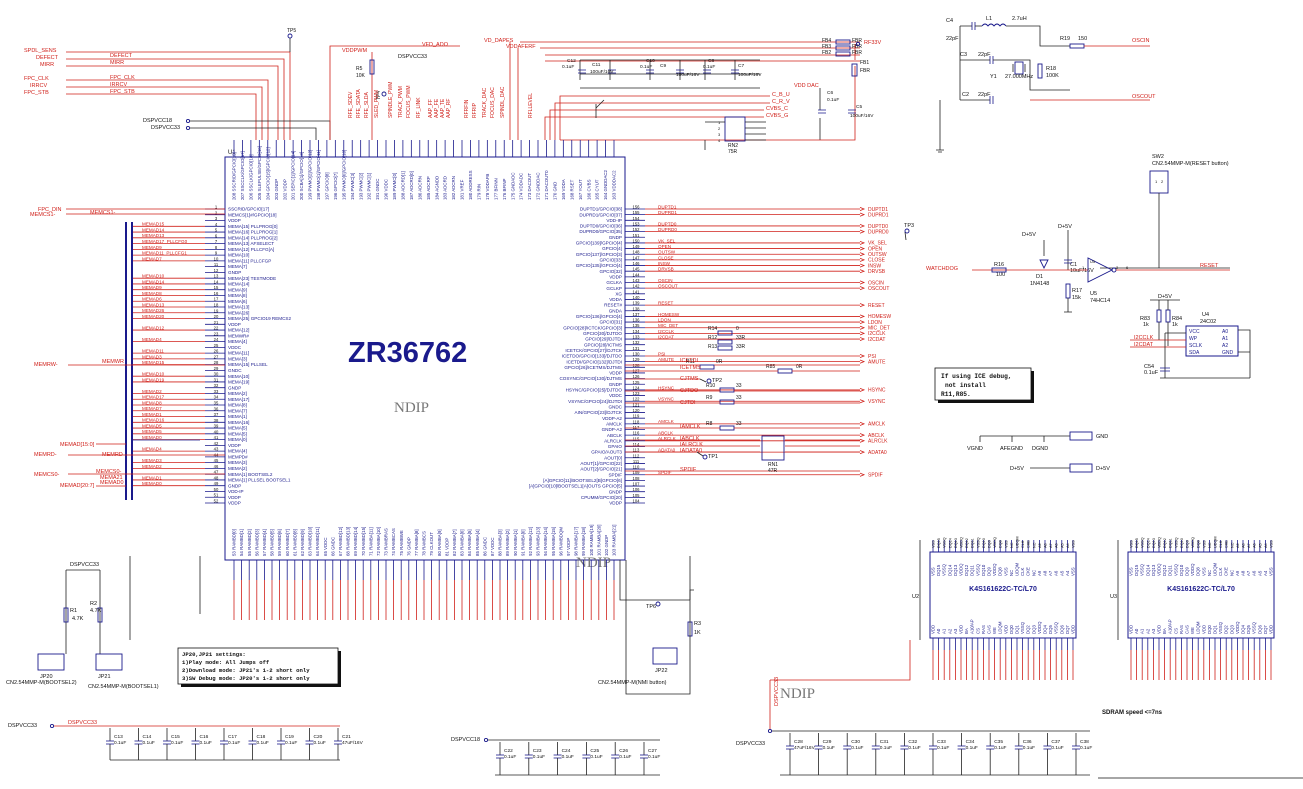 The image size is (1303, 789). I want to click on pin-number: 105, so click(637, 495).